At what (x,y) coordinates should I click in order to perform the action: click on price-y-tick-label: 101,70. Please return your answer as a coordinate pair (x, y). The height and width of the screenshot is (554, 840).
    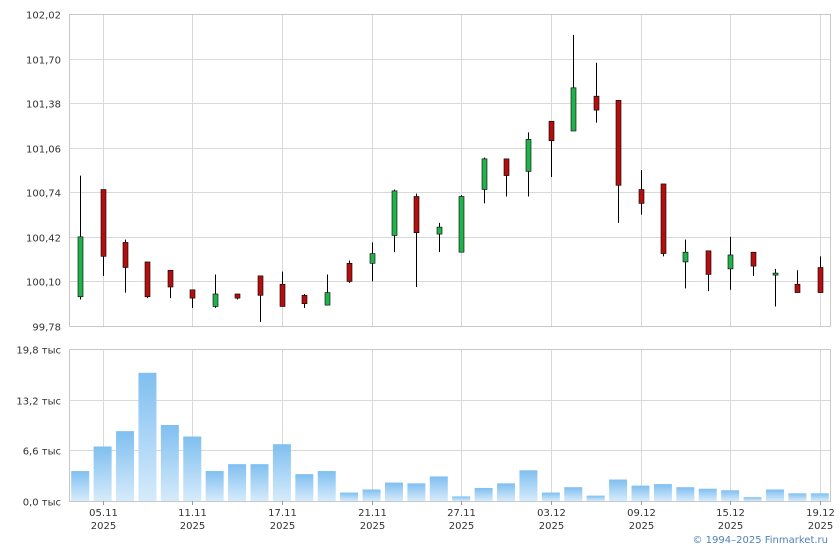
    Looking at the image, I should click on (43, 61).